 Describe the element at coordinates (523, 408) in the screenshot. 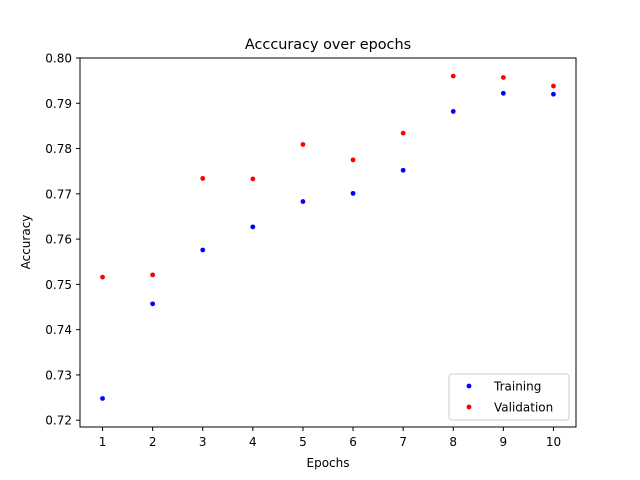

I see `legend-label-validation: Validation` at that location.